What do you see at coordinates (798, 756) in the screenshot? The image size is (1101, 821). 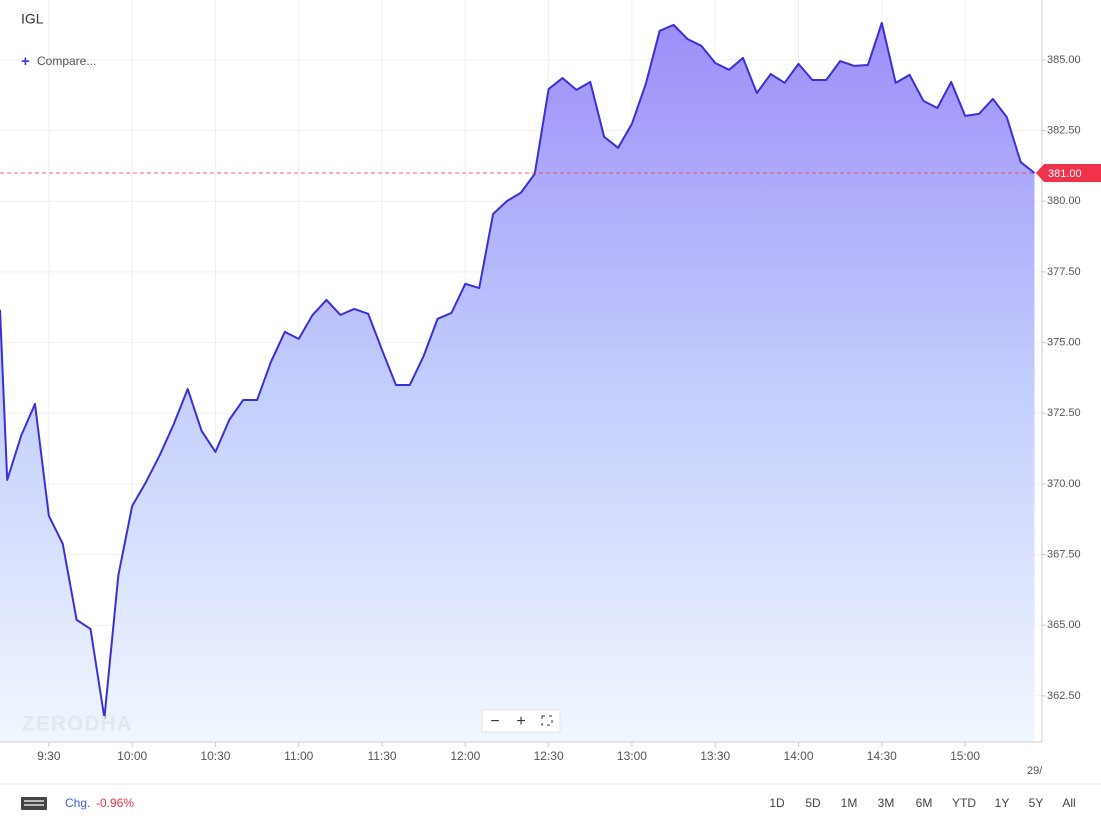 I see `x-tick-label: 14:00` at bounding box center [798, 756].